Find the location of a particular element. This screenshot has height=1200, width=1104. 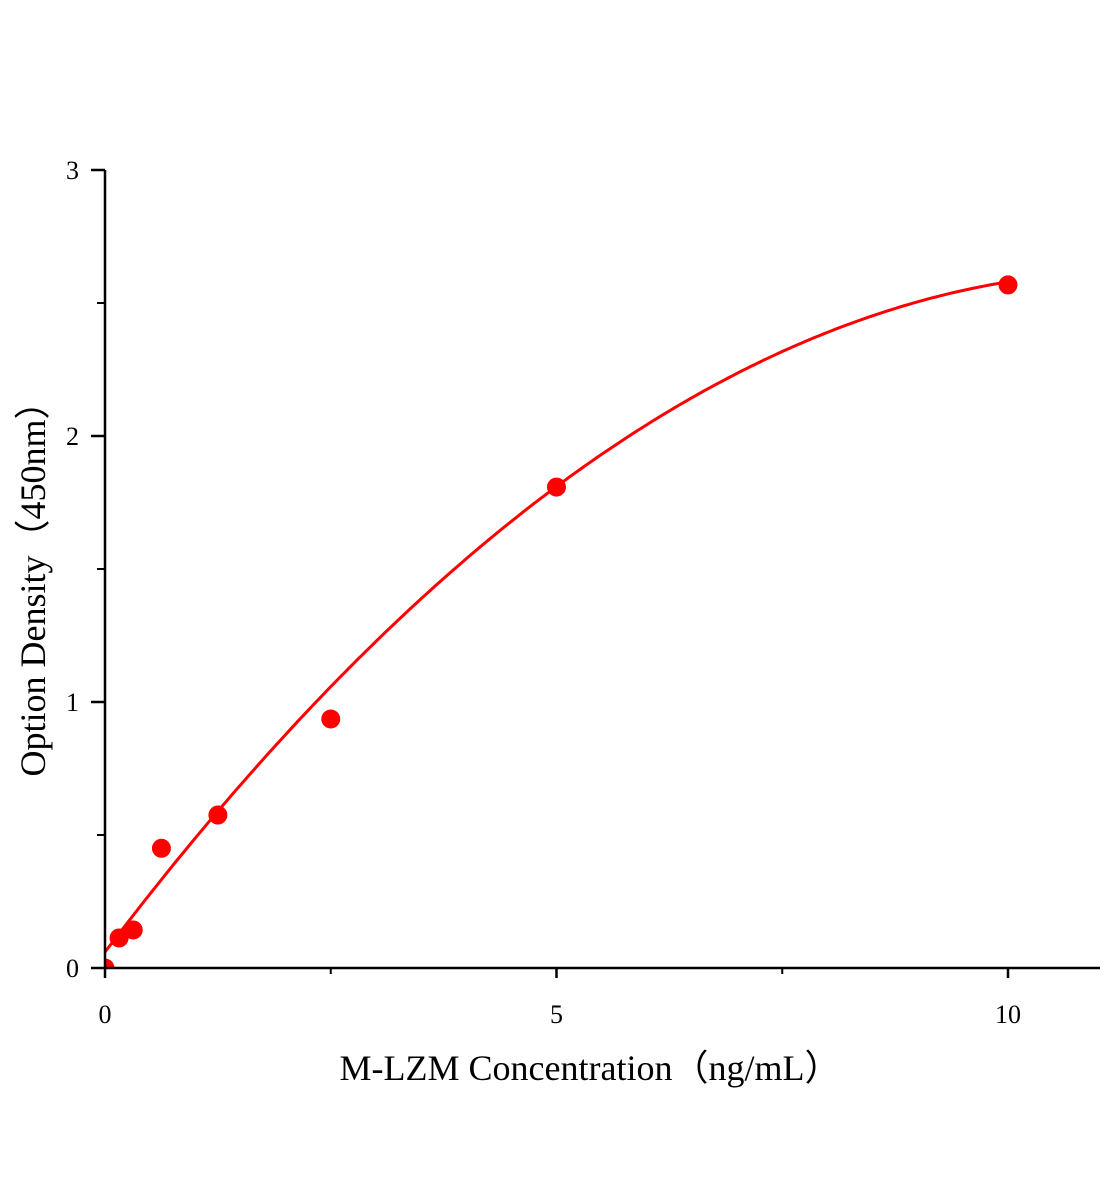

x-tick-label: 10 is located at coordinates (1008, 1014).